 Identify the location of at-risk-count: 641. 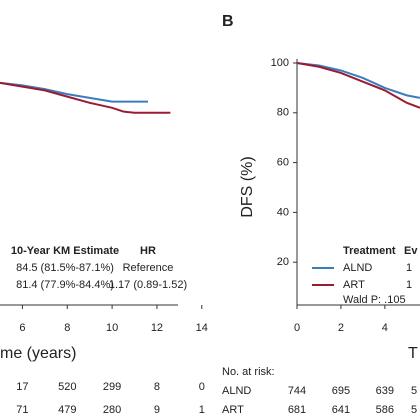
(341, 410).